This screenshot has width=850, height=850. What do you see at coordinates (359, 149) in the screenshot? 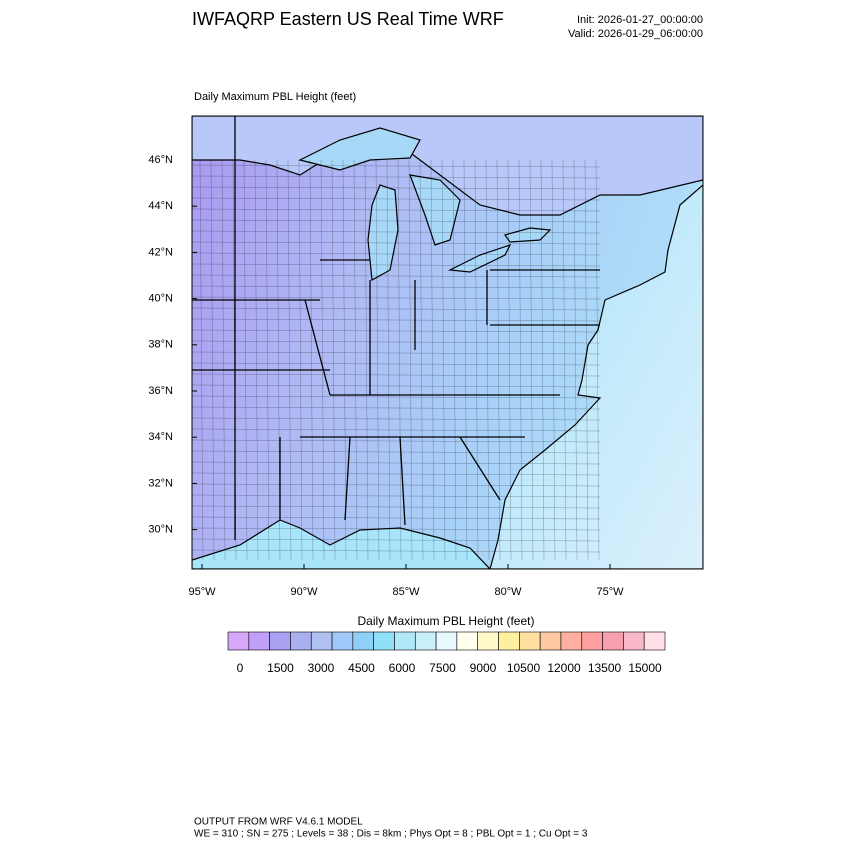
I see `lake-superior` at bounding box center [359, 149].